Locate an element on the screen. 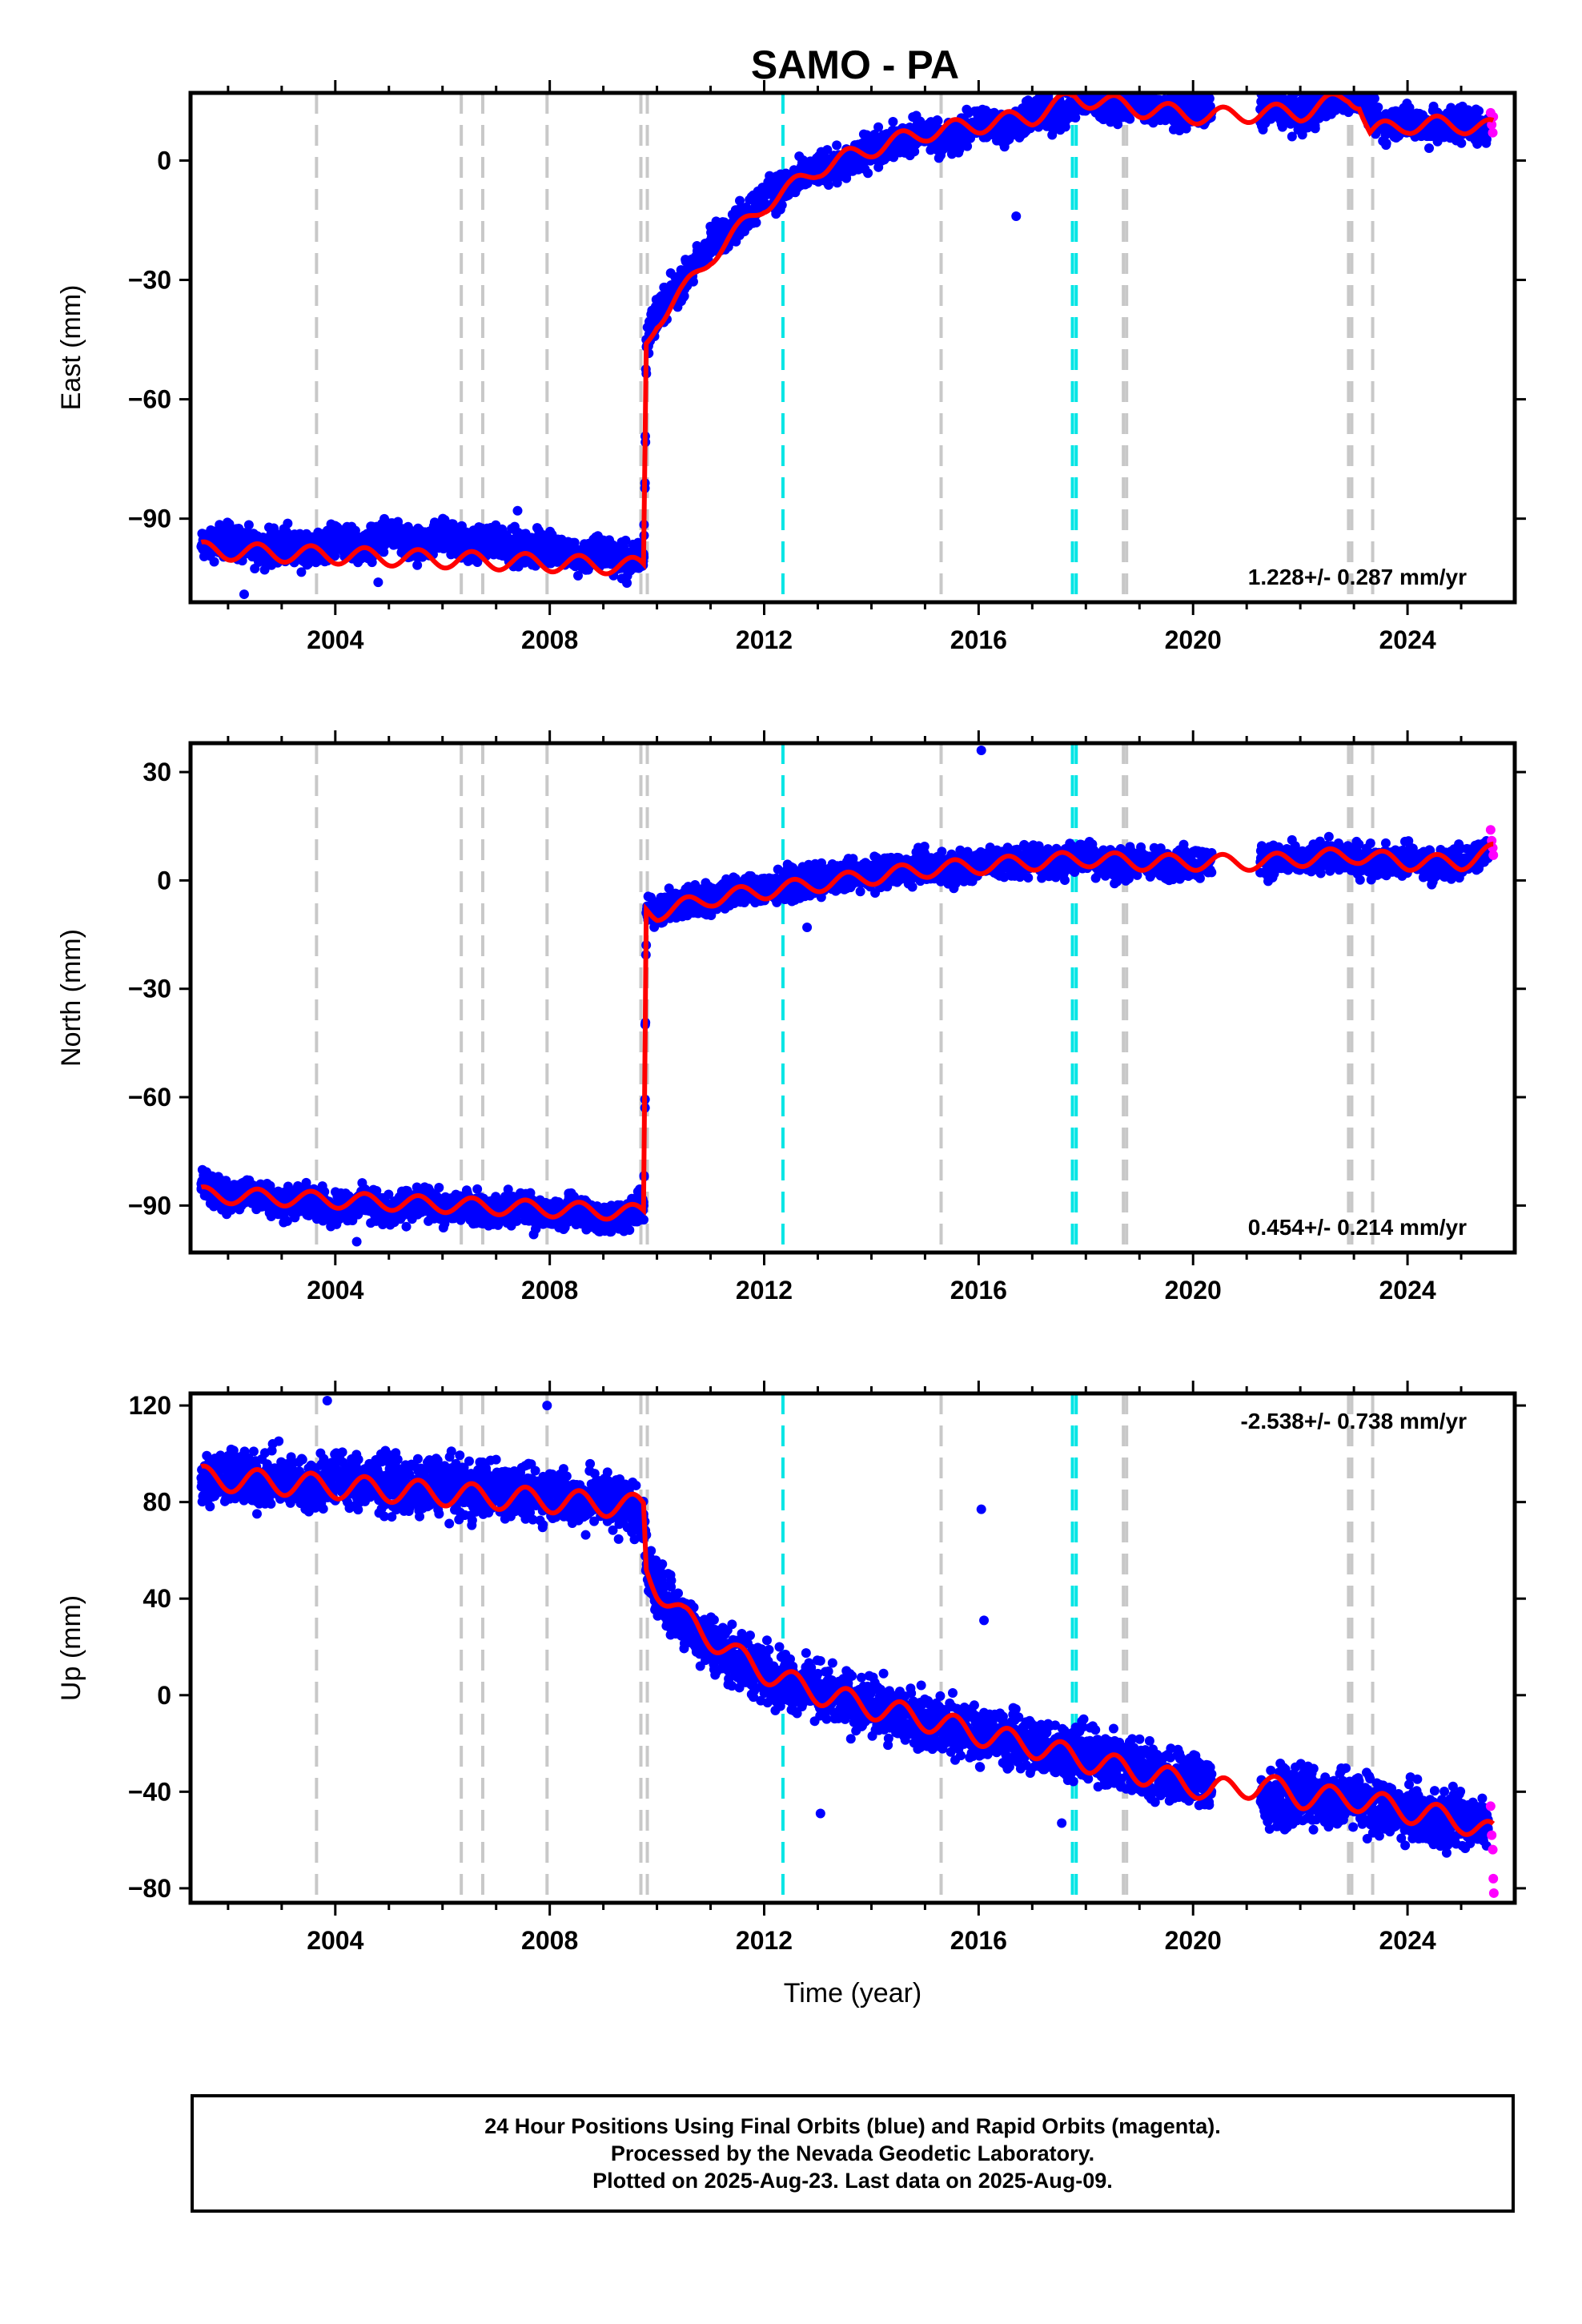  y-tick-label: 0 is located at coordinates (164, 160).